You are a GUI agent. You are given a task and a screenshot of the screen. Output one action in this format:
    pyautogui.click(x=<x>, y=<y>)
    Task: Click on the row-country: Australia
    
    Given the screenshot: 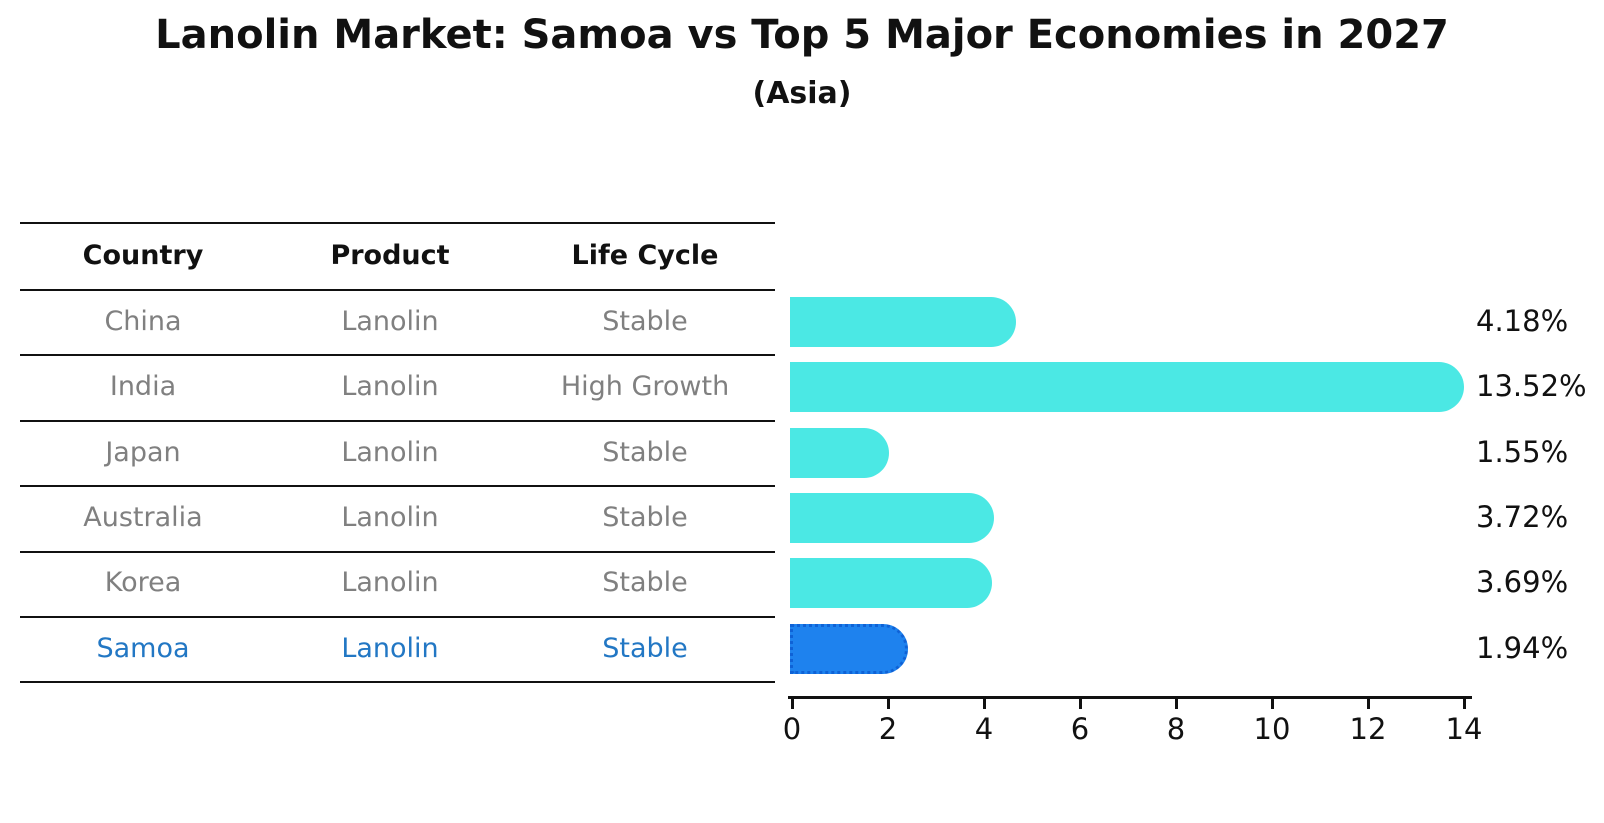 What is the action you would take?
    pyautogui.click(x=143, y=517)
    